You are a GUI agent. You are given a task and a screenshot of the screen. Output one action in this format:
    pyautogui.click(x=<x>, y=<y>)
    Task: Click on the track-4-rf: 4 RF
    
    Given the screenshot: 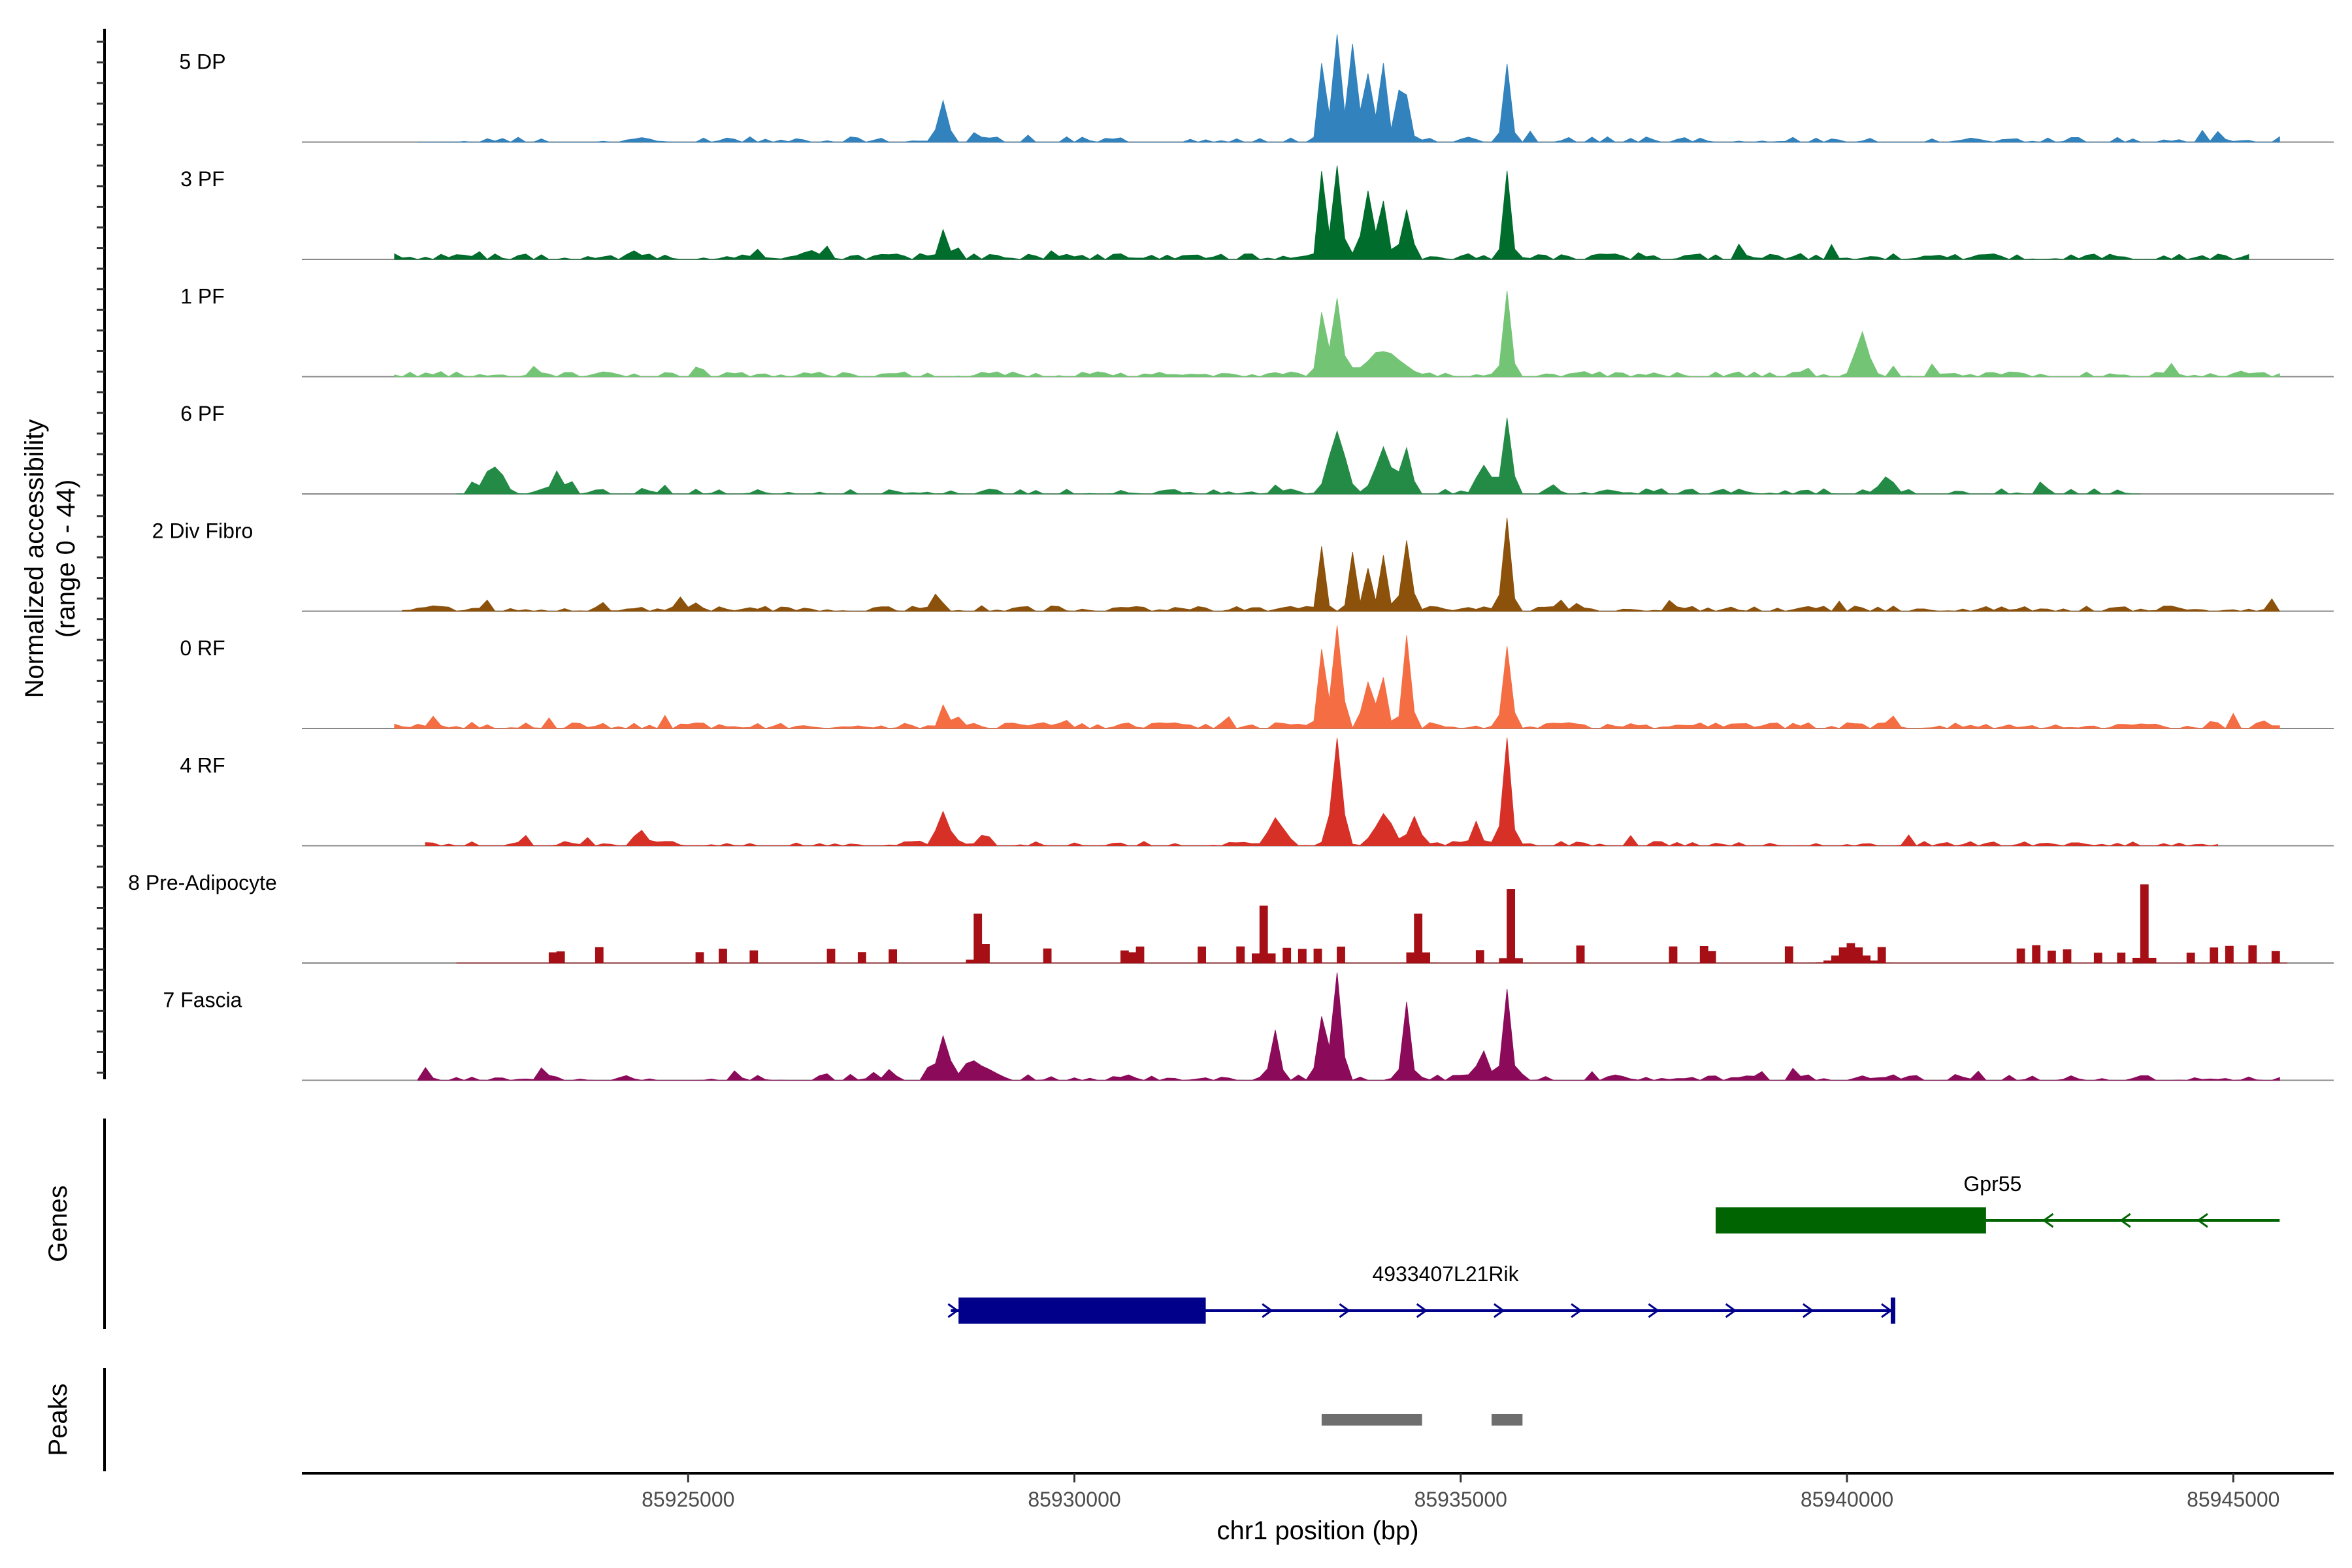 What is the action you would take?
    pyautogui.click(x=1257, y=792)
    